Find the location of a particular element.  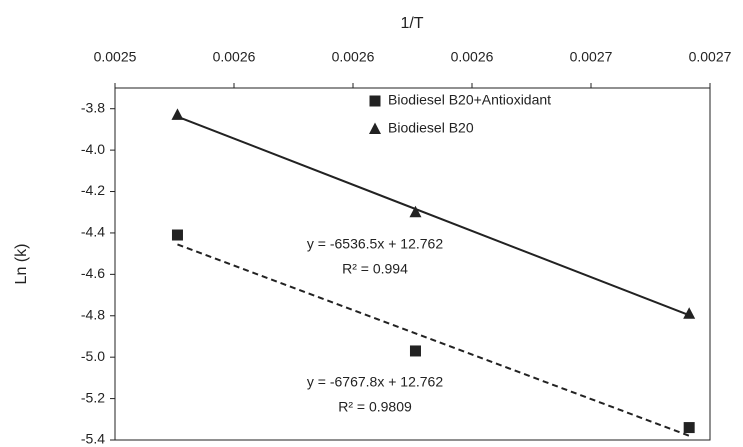

y-tick-label: -5.4 is located at coordinates (93, 439).